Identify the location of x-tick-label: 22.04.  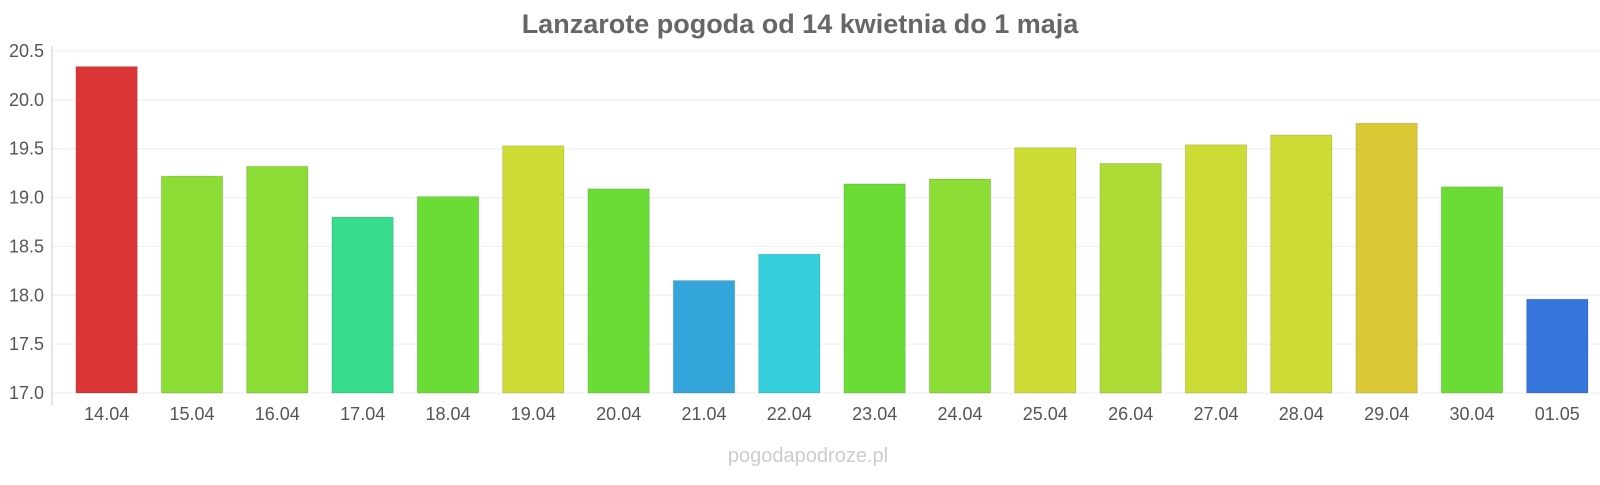
(789, 414).